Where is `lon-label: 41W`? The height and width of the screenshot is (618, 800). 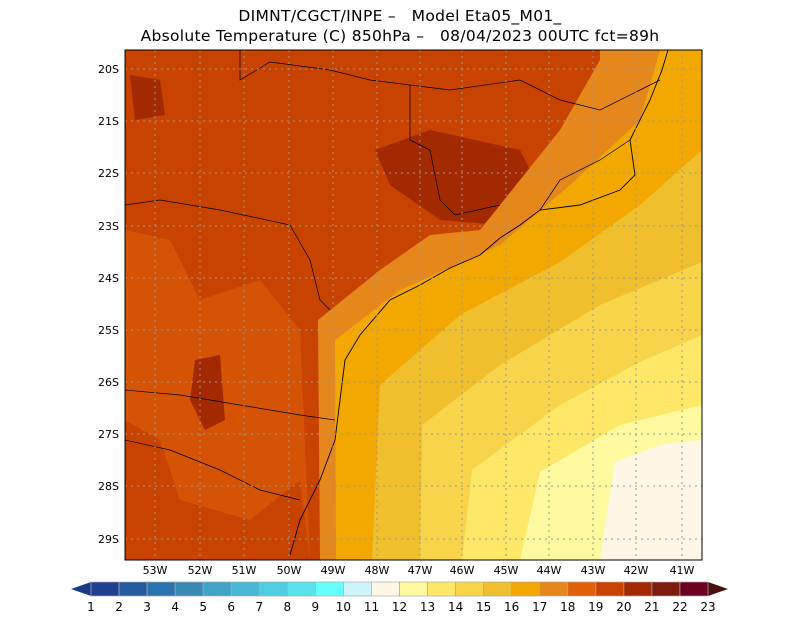
lon-label: 41W is located at coordinates (682, 570).